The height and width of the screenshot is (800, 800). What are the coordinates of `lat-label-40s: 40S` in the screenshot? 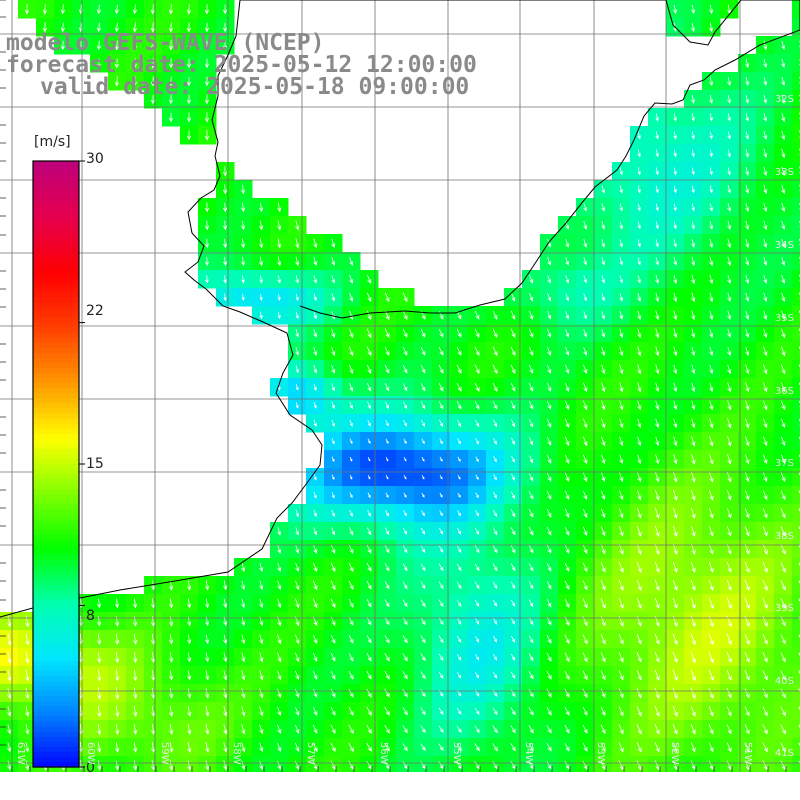 It's located at (784, 681).